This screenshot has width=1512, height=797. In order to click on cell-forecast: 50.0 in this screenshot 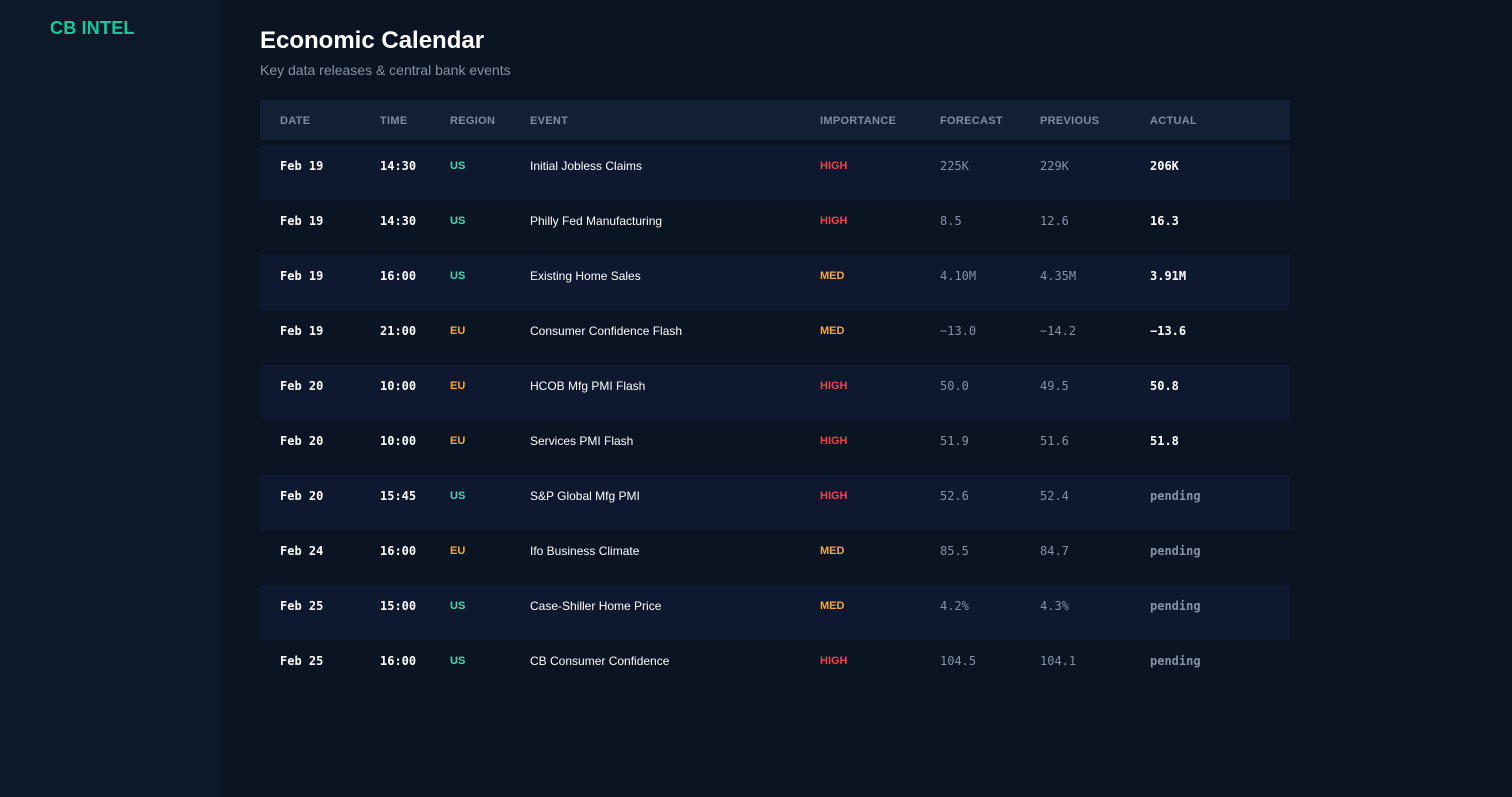, I will do `click(954, 386)`.